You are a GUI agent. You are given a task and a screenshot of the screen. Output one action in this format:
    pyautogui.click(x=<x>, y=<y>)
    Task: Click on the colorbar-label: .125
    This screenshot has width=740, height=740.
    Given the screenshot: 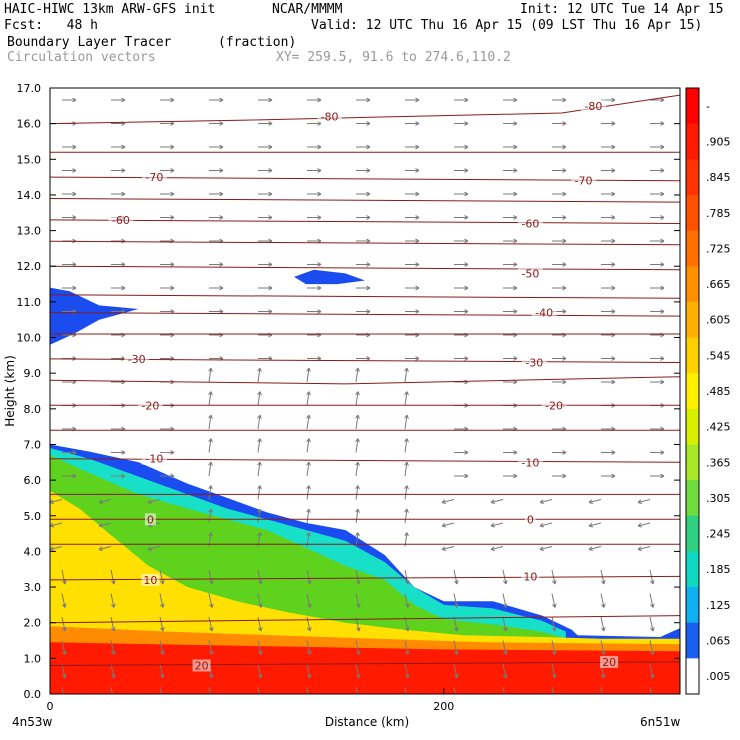 What is the action you would take?
    pyautogui.click(x=718, y=605)
    